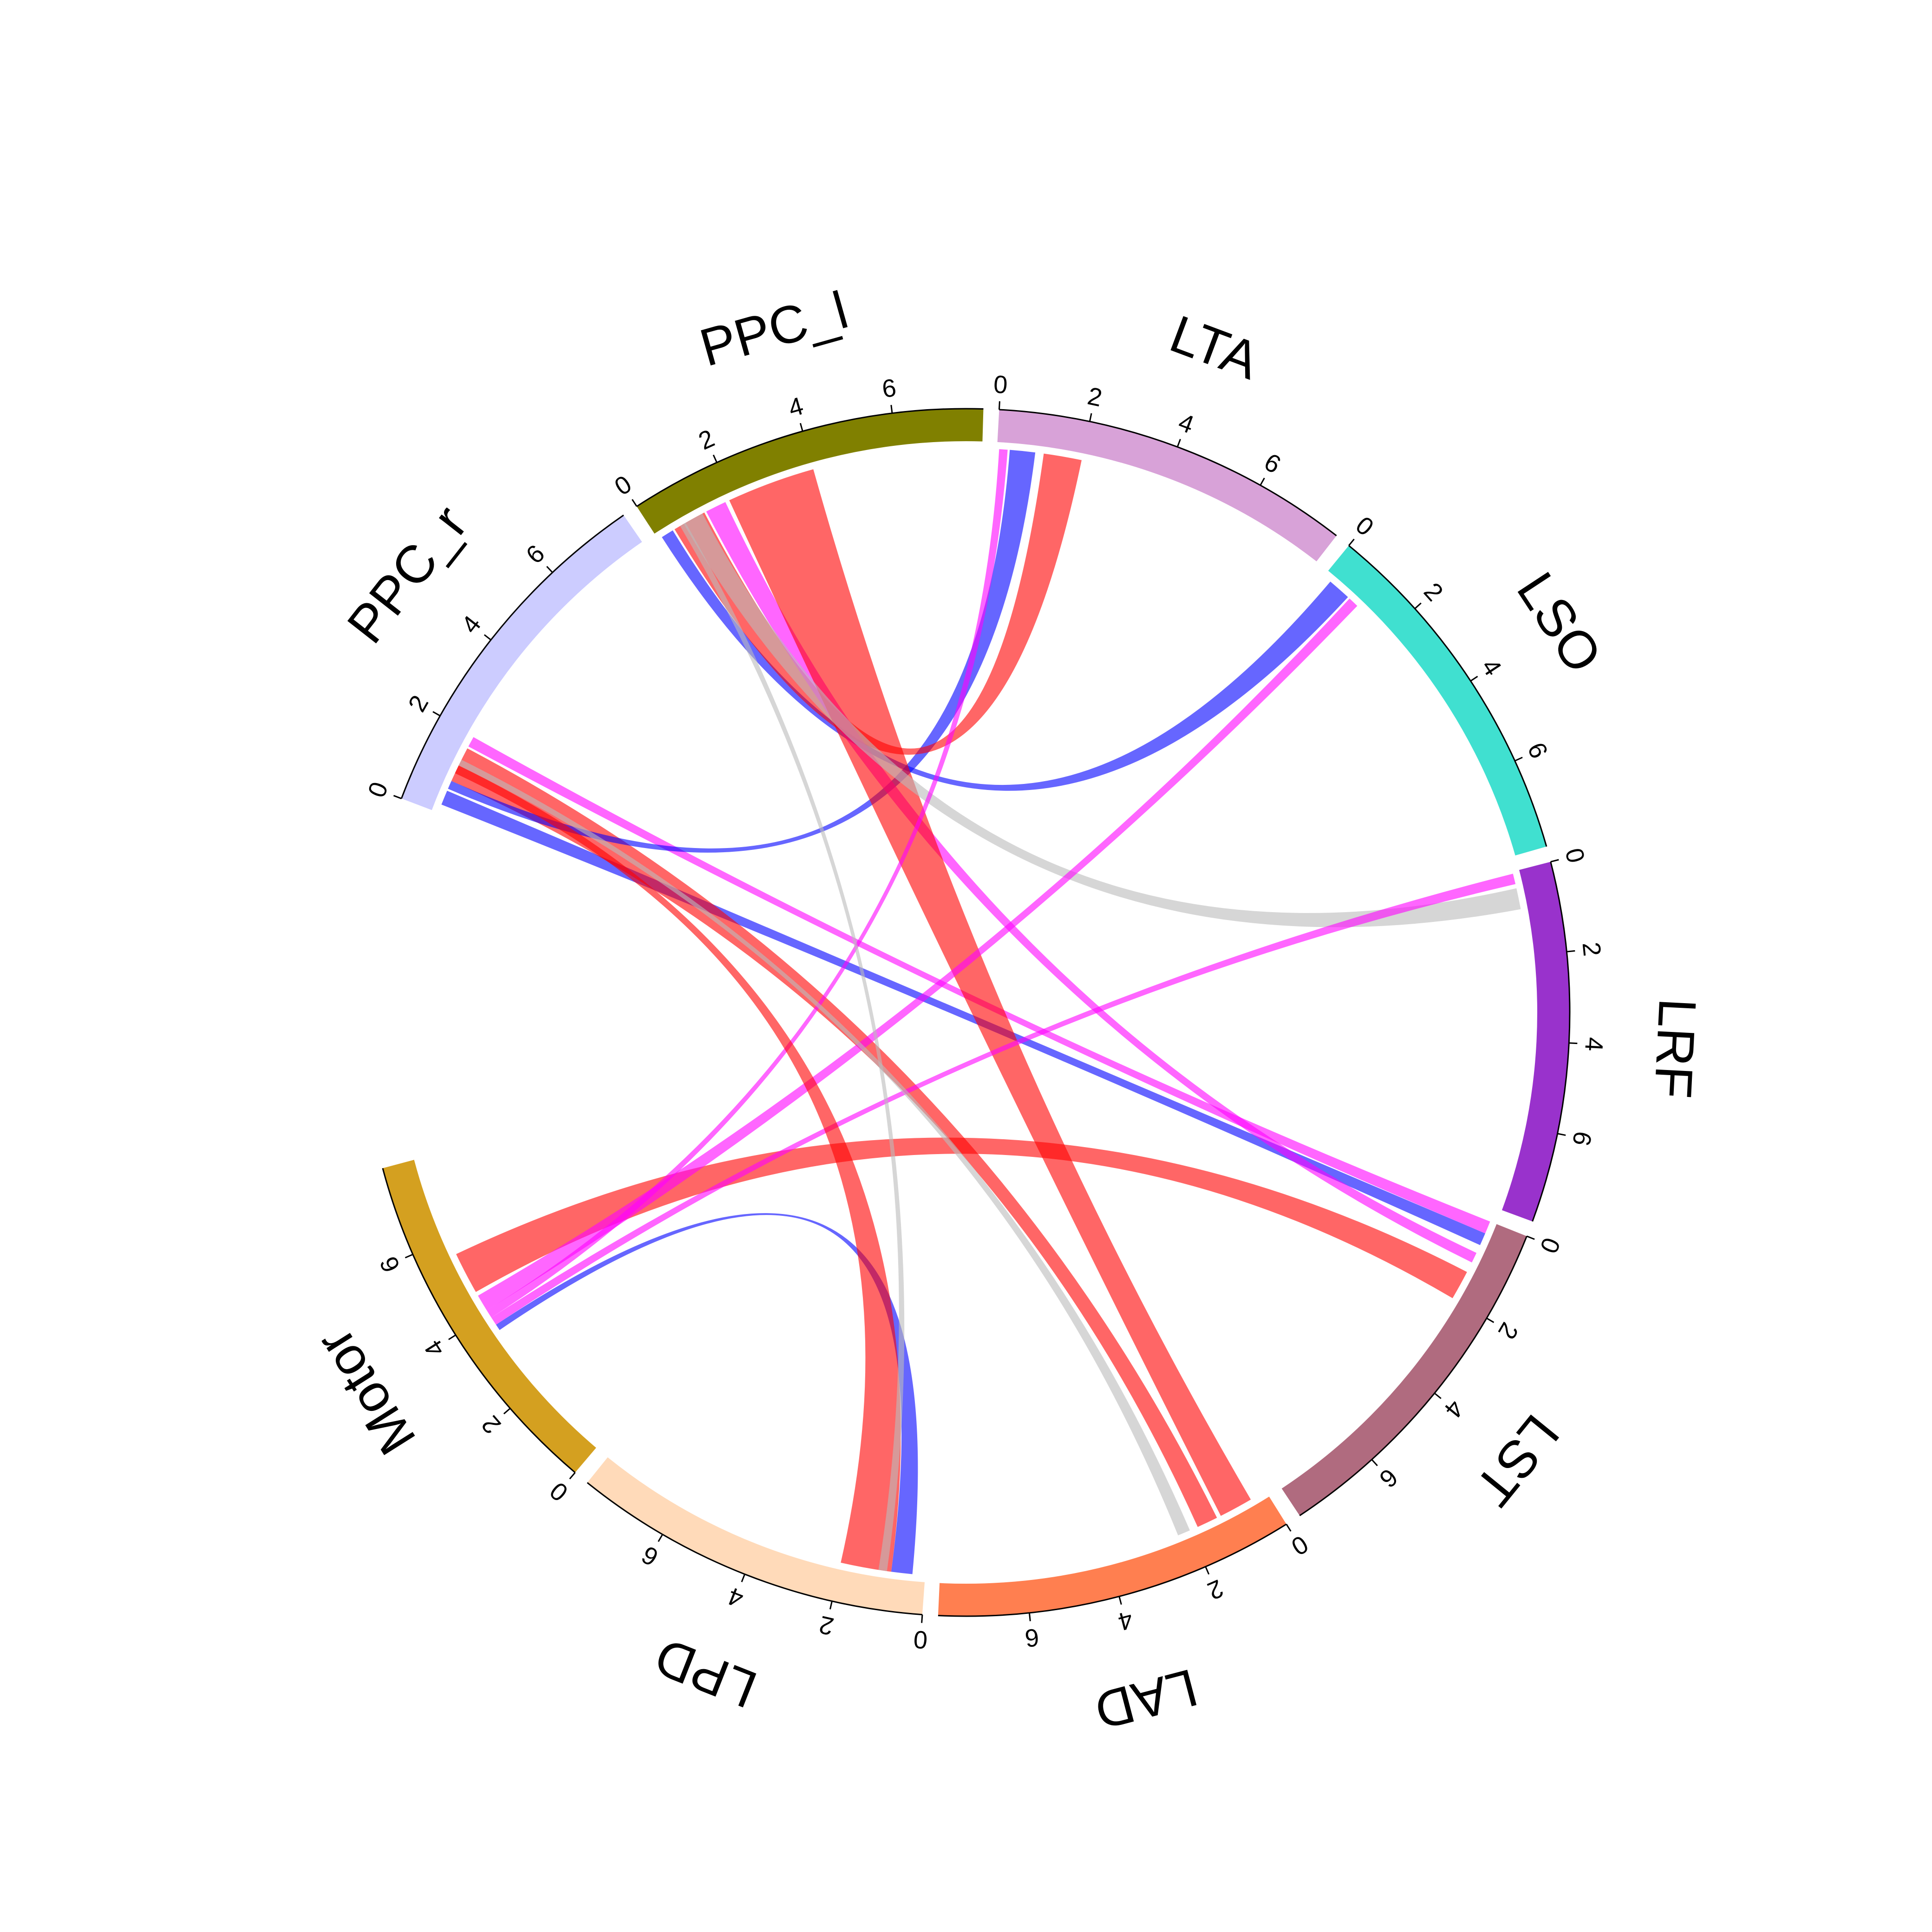 The height and width of the screenshot is (1932, 1932). I want to click on sector-LPD, so click(756, 1536).